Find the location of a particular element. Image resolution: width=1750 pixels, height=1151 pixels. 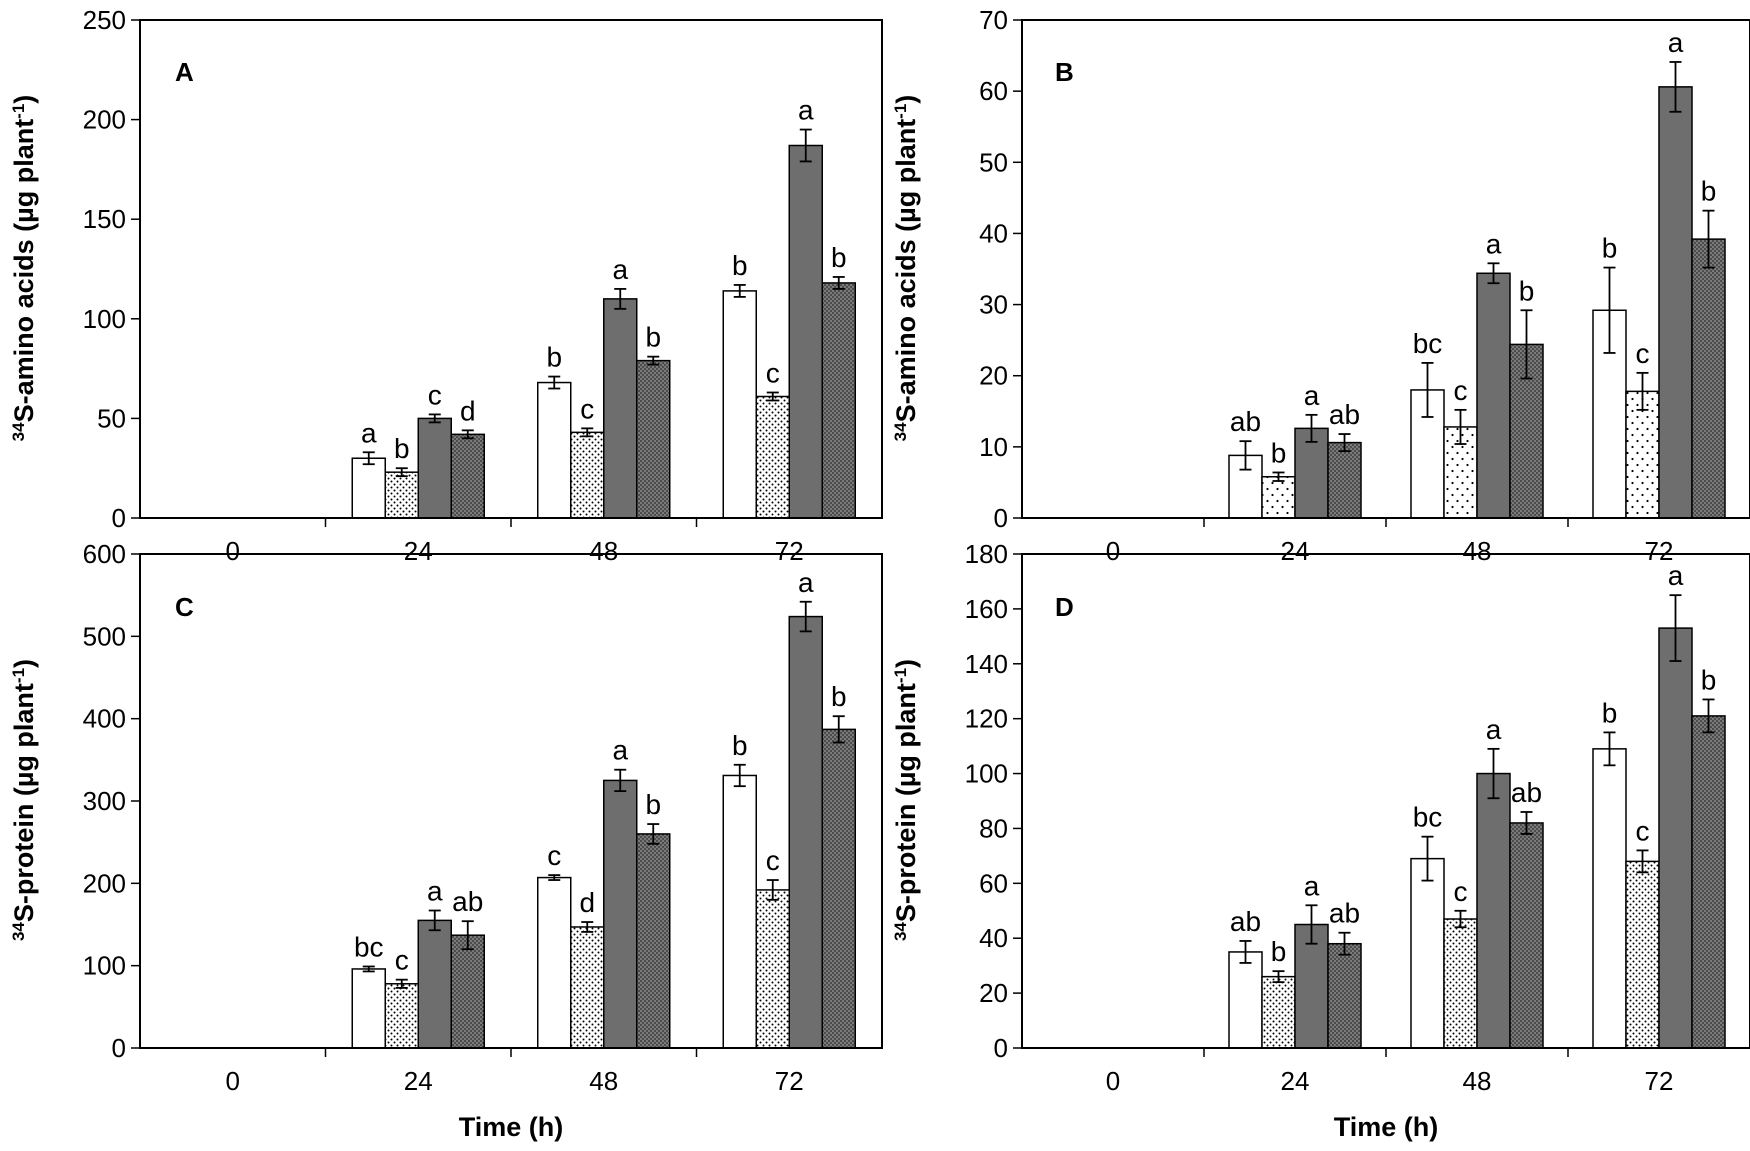

y-tick-label: 180 is located at coordinates (986, 554).